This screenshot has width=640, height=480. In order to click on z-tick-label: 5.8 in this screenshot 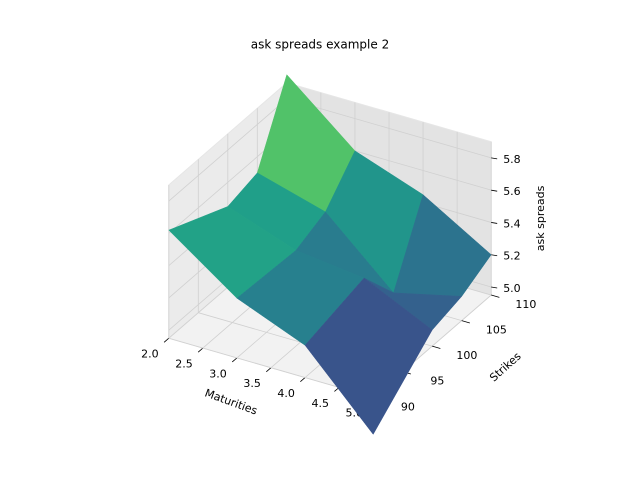, I will do `click(512, 159)`.